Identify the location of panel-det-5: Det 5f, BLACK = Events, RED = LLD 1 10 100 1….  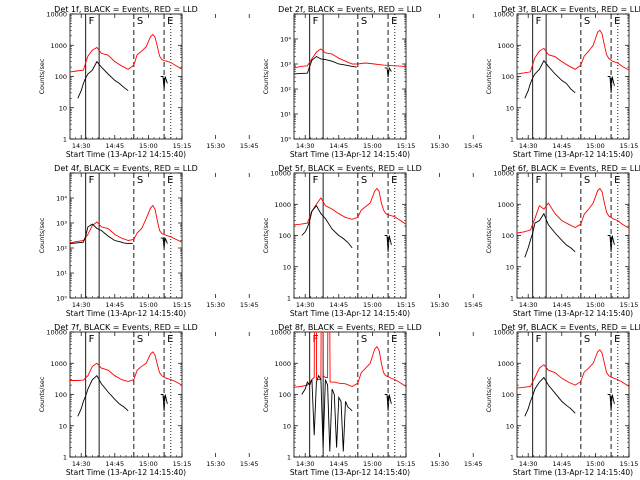
(372, 241).